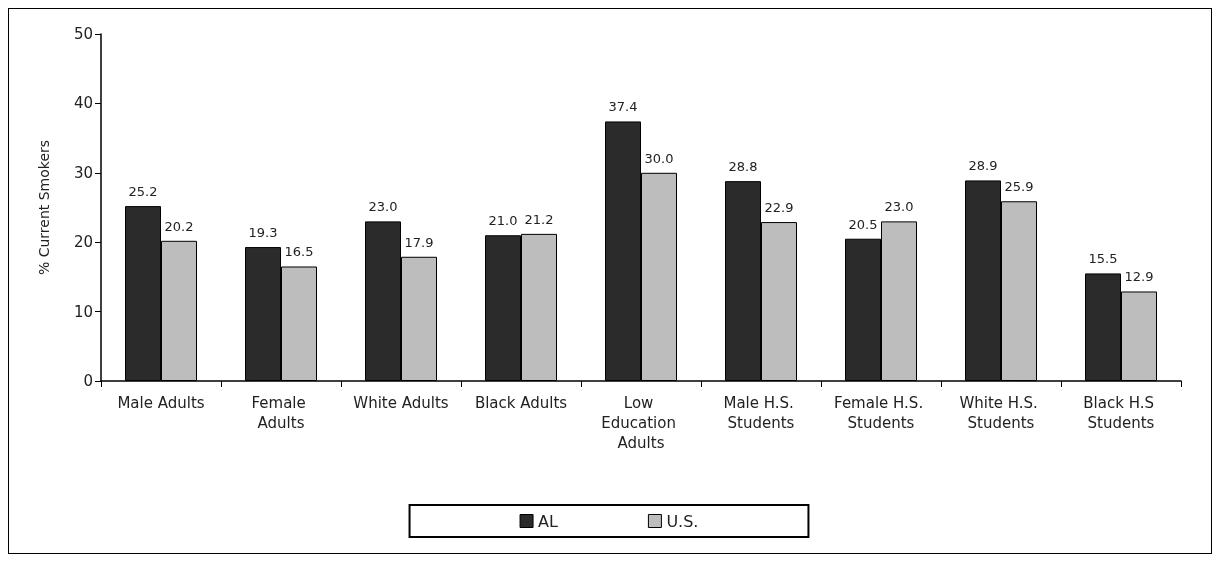 The image size is (1220, 562). I want to click on data-label: 30.0, so click(659, 158).